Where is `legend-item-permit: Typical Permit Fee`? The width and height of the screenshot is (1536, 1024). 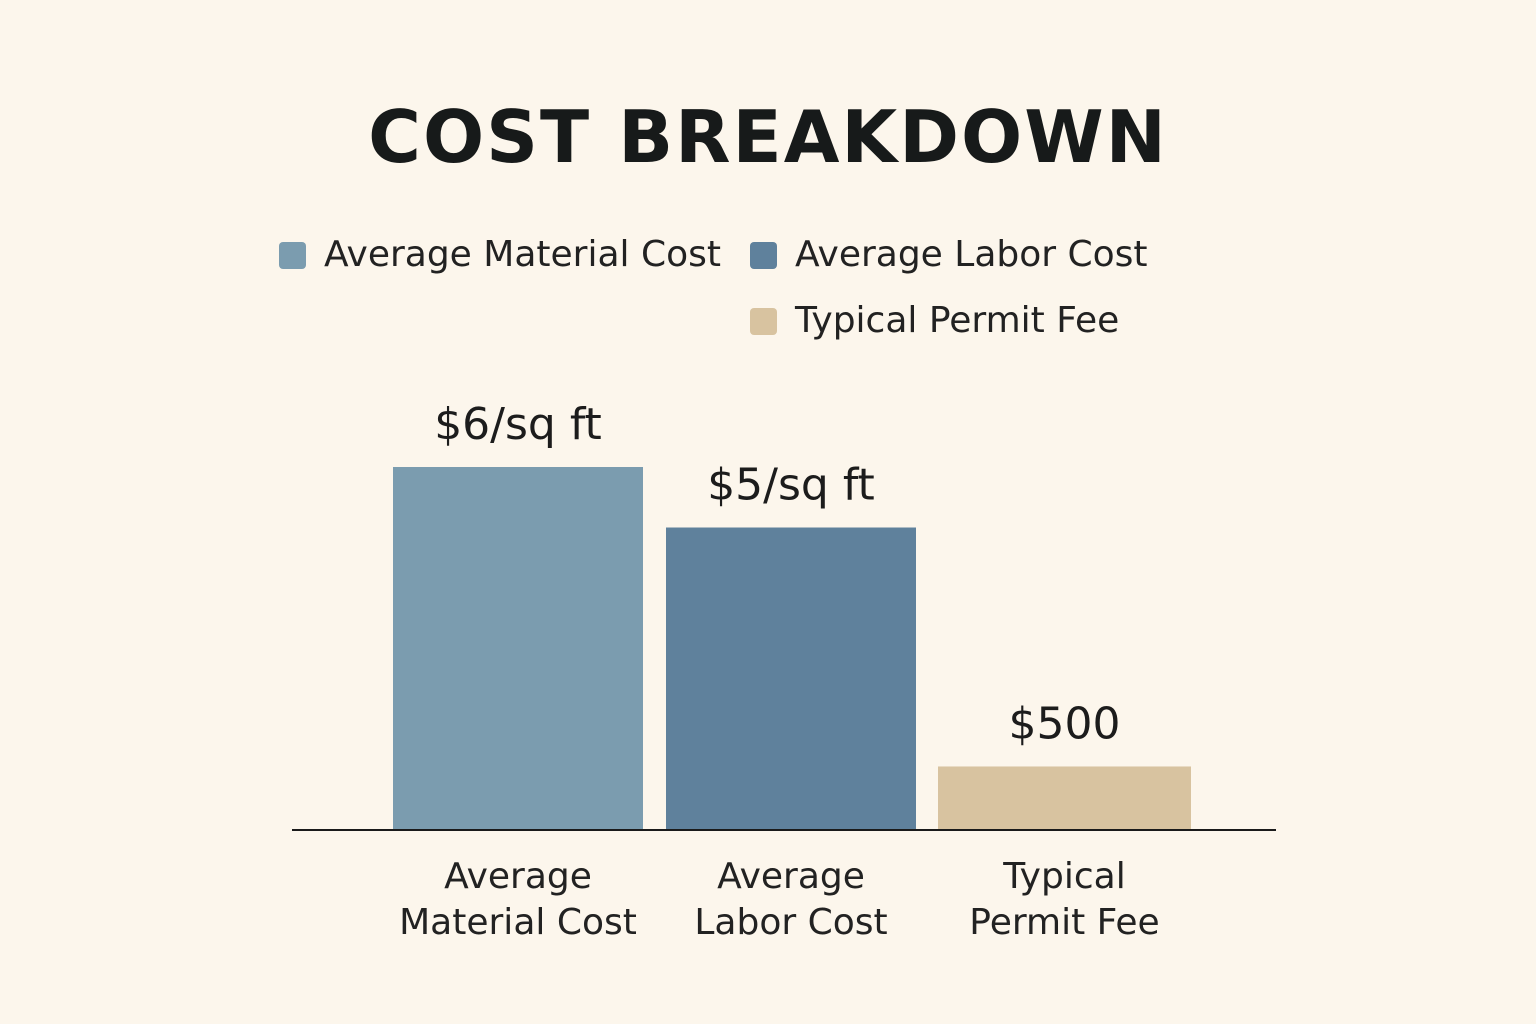
legend-item-permit: Typical Permit Fee is located at coordinates (934, 321).